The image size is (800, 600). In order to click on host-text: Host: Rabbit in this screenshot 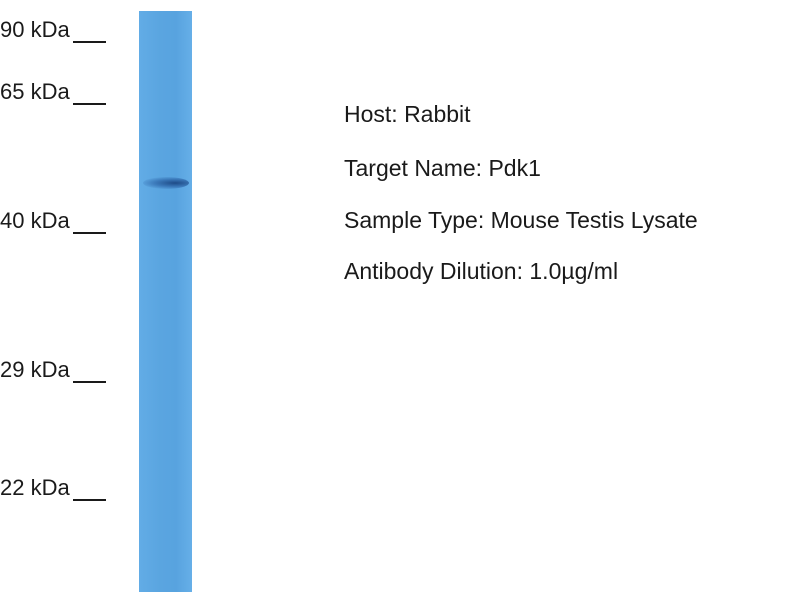, I will do `click(407, 114)`.